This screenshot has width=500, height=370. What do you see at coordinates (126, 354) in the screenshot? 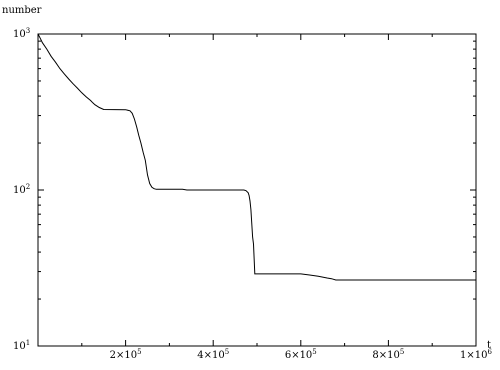
I see `x-tick-label: 2×105` at bounding box center [126, 354].